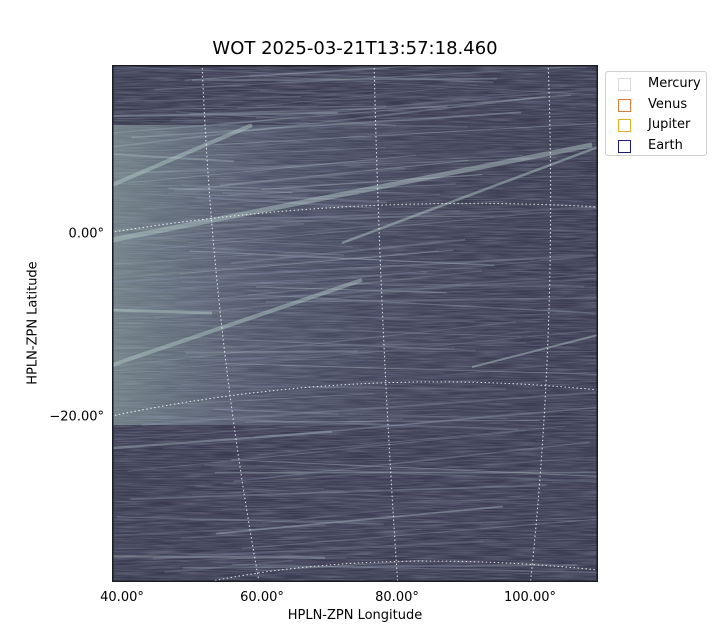 The width and height of the screenshot is (720, 640). Describe the element at coordinates (355, 48) in the screenshot. I see `plot-title: WOT 2025-03-21T13:57:18.460` at that location.